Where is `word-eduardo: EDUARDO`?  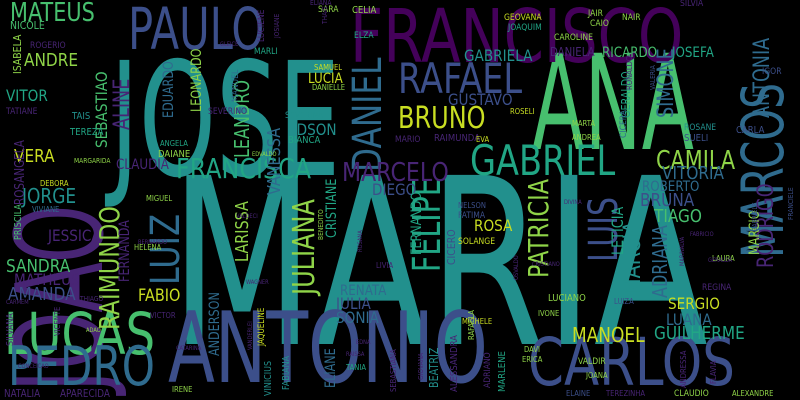 word-eduardo: EDUARDO is located at coordinates (169, 89).